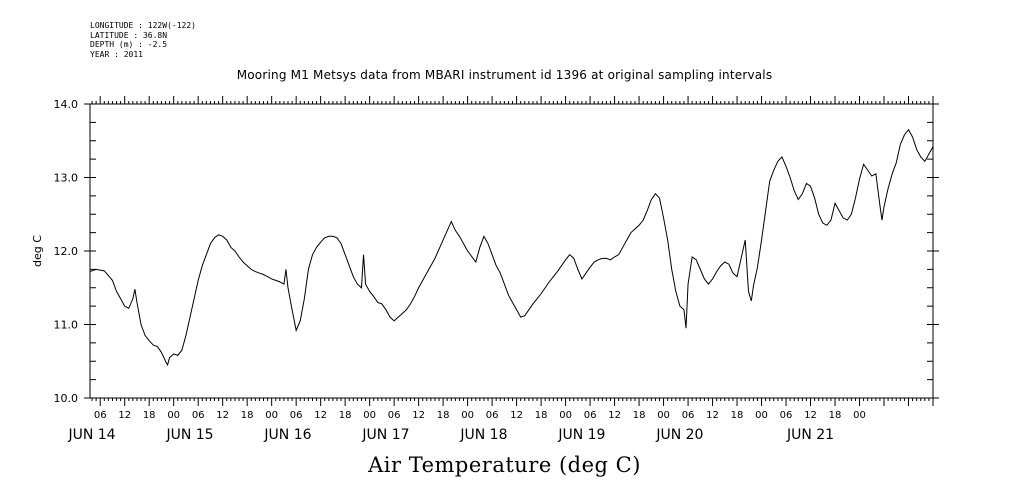 This screenshot has width=1009, height=504. What do you see at coordinates (129, 35) in the screenshot?
I see `latitude-text: LATITUDE : 36.8N` at bounding box center [129, 35].